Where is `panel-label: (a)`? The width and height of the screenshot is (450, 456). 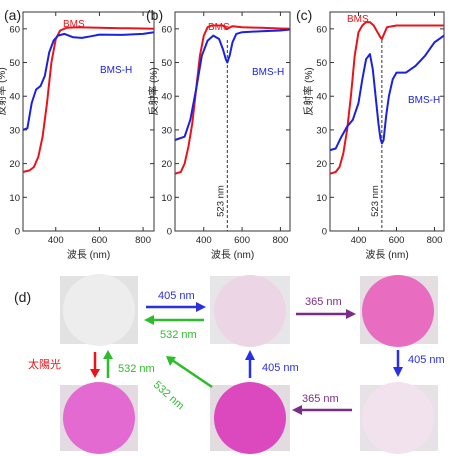
panel-label: (a) is located at coordinates (12, 15).